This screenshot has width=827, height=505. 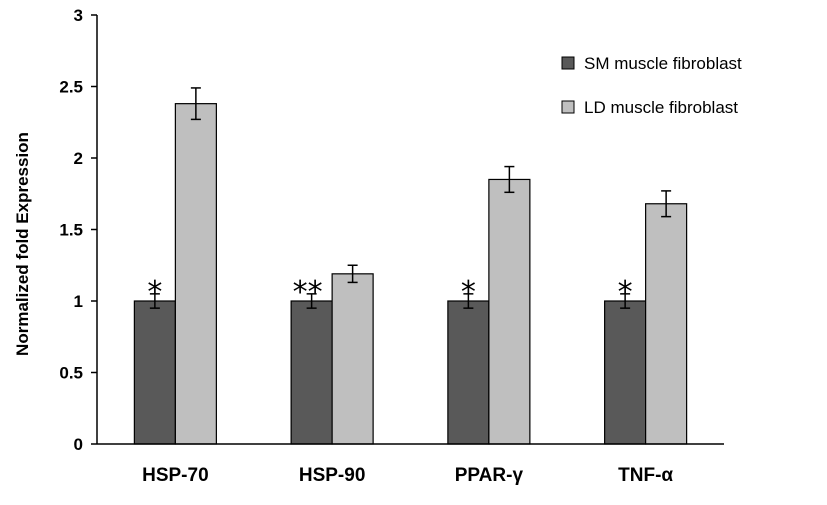 What do you see at coordinates (78, 158) in the screenshot?
I see `y-tick-label: 2` at bounding box center [78, 158].